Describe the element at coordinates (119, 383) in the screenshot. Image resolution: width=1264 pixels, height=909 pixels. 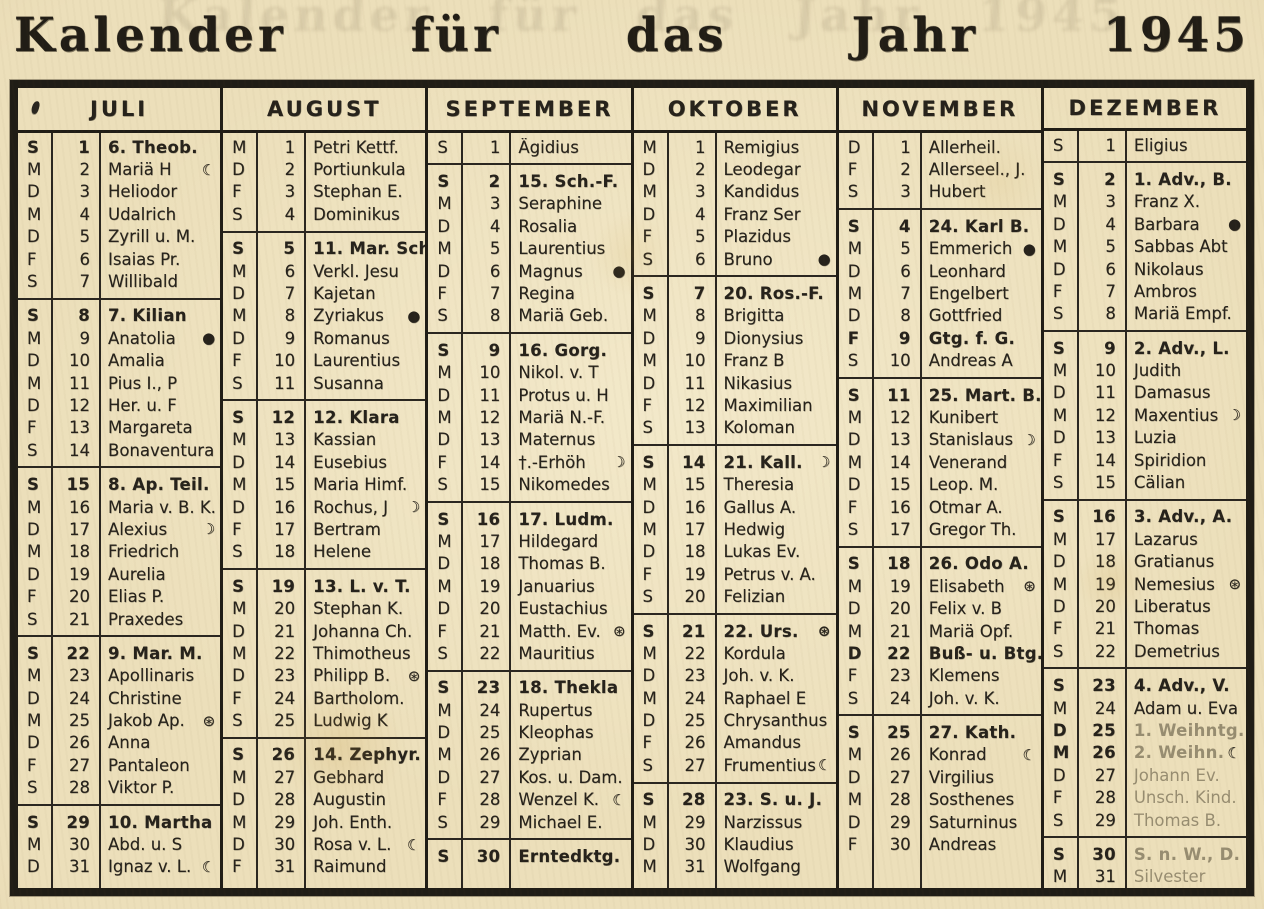
I see `calendar-row: M 11 Pius I., P` at that location.